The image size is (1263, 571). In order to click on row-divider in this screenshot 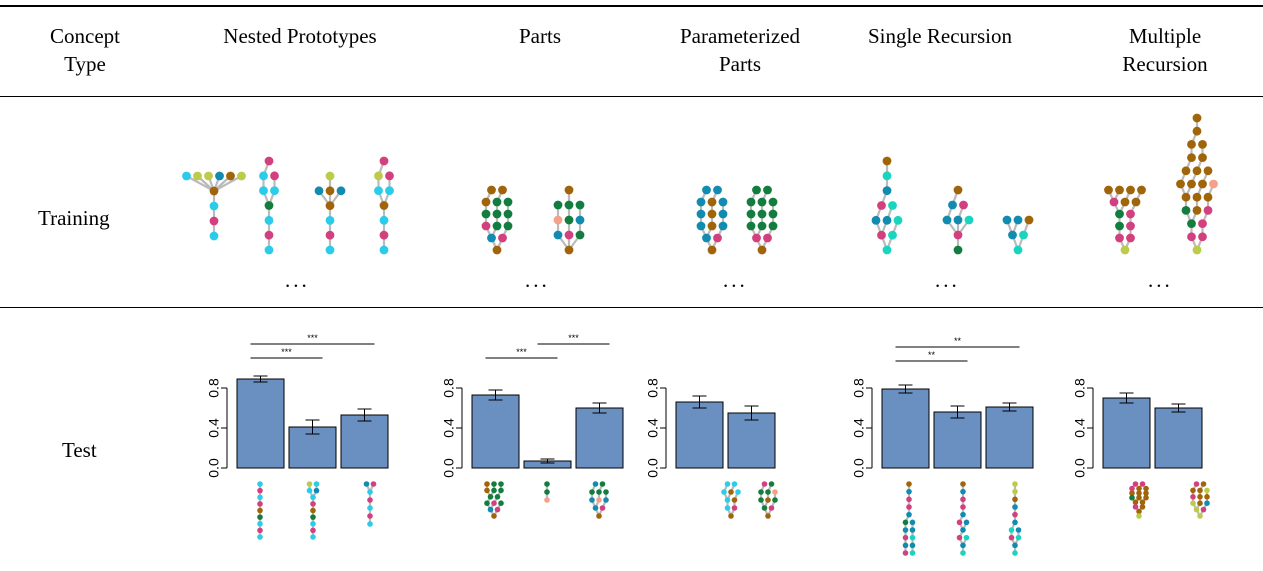, I will do `click(631, 307)`.